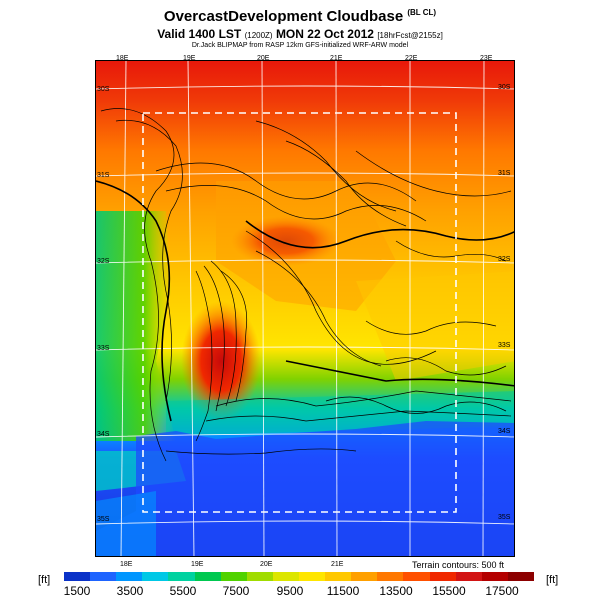  What do you see at coordinates (197, 564) in the screenshot?
I see `lon-label-bottom: 19E` at bounding box center [197, 564].